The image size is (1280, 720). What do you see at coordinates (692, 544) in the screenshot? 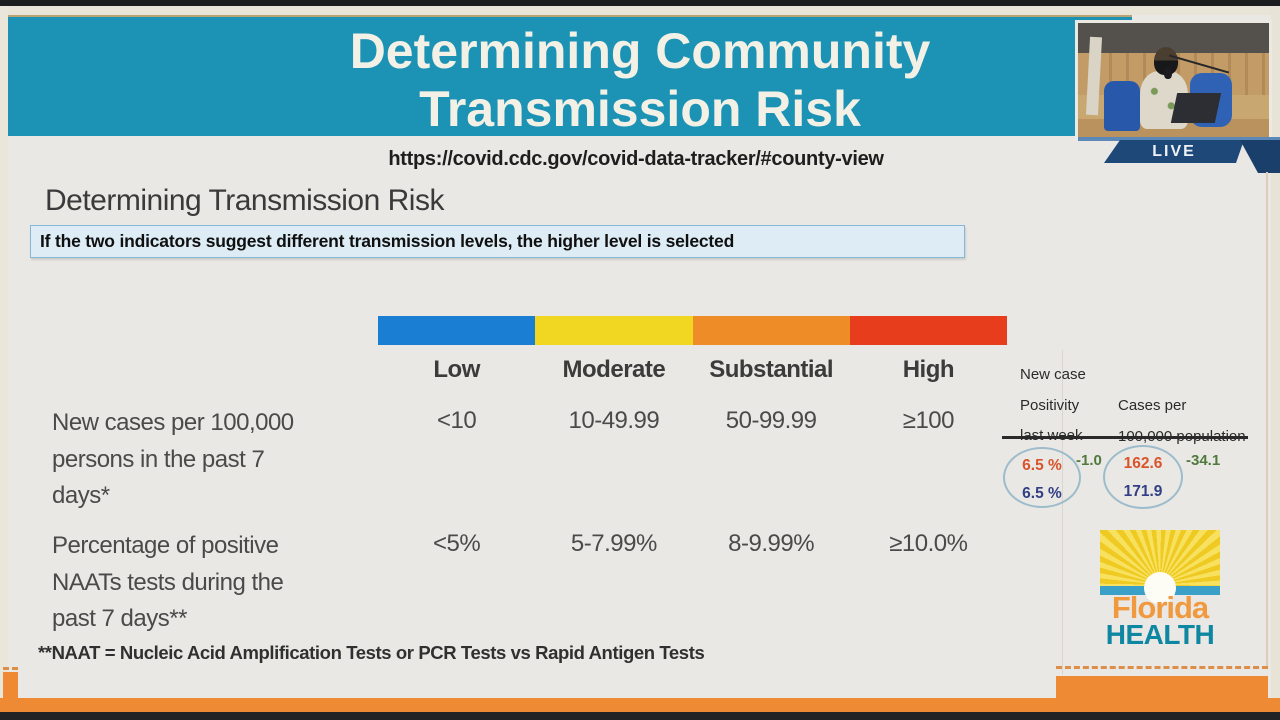
I see `table-row-positivity: <5% 5-7.99% 8-9.99% ≥10.0%` at bounding box center [692, 544].